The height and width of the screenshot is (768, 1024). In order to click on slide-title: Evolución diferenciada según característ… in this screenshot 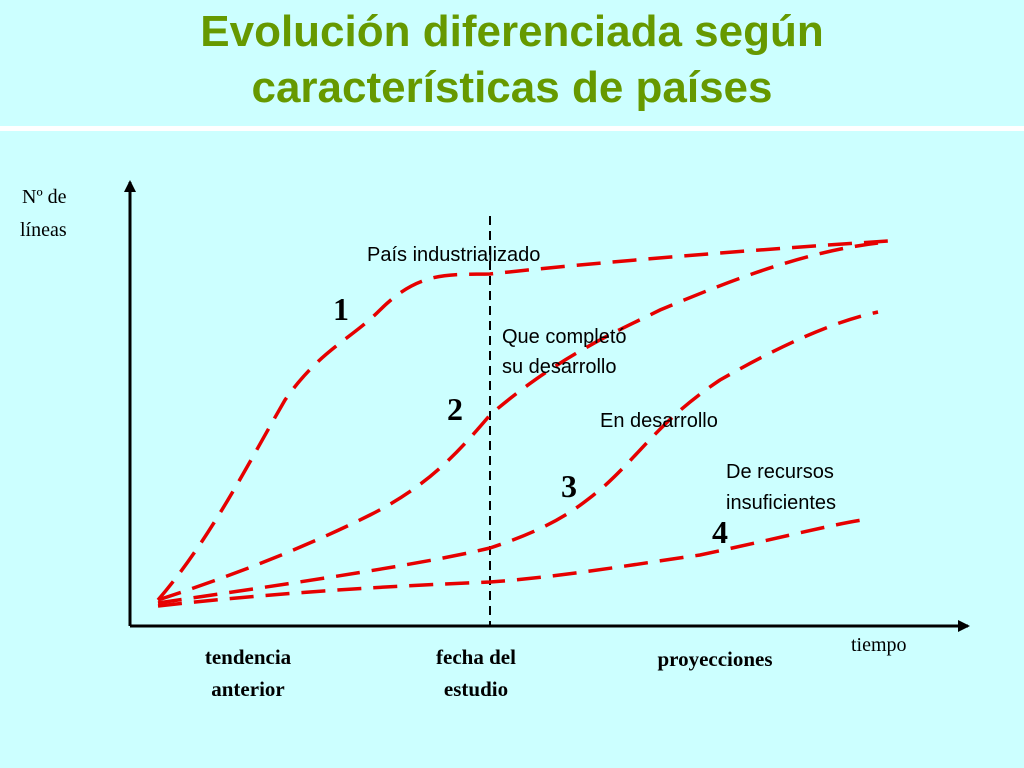, I will do `click(512, 60)`.